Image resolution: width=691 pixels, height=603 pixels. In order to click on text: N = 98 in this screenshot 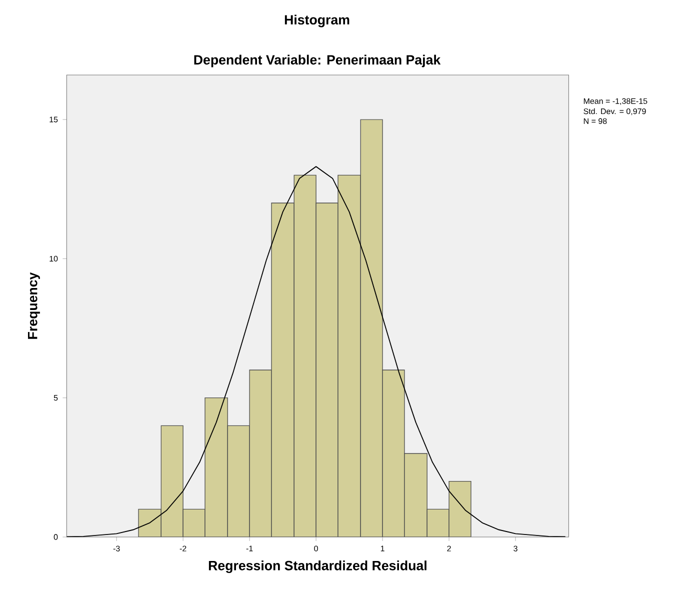, I will do `click(595, 121)`.